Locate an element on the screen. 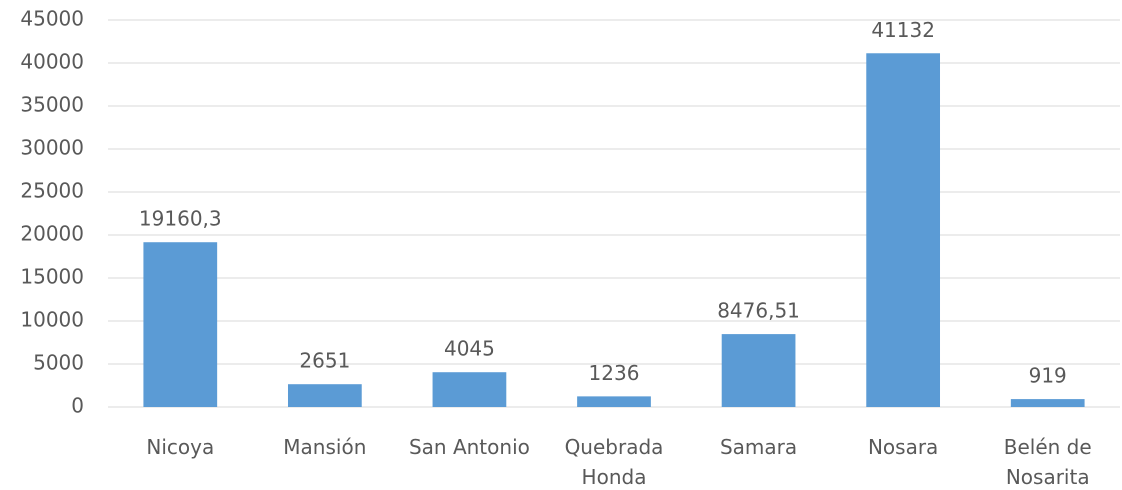 The width and height of the screenshot is (1122, 490). value-label: 41132 is located at coordinates (903, 30).